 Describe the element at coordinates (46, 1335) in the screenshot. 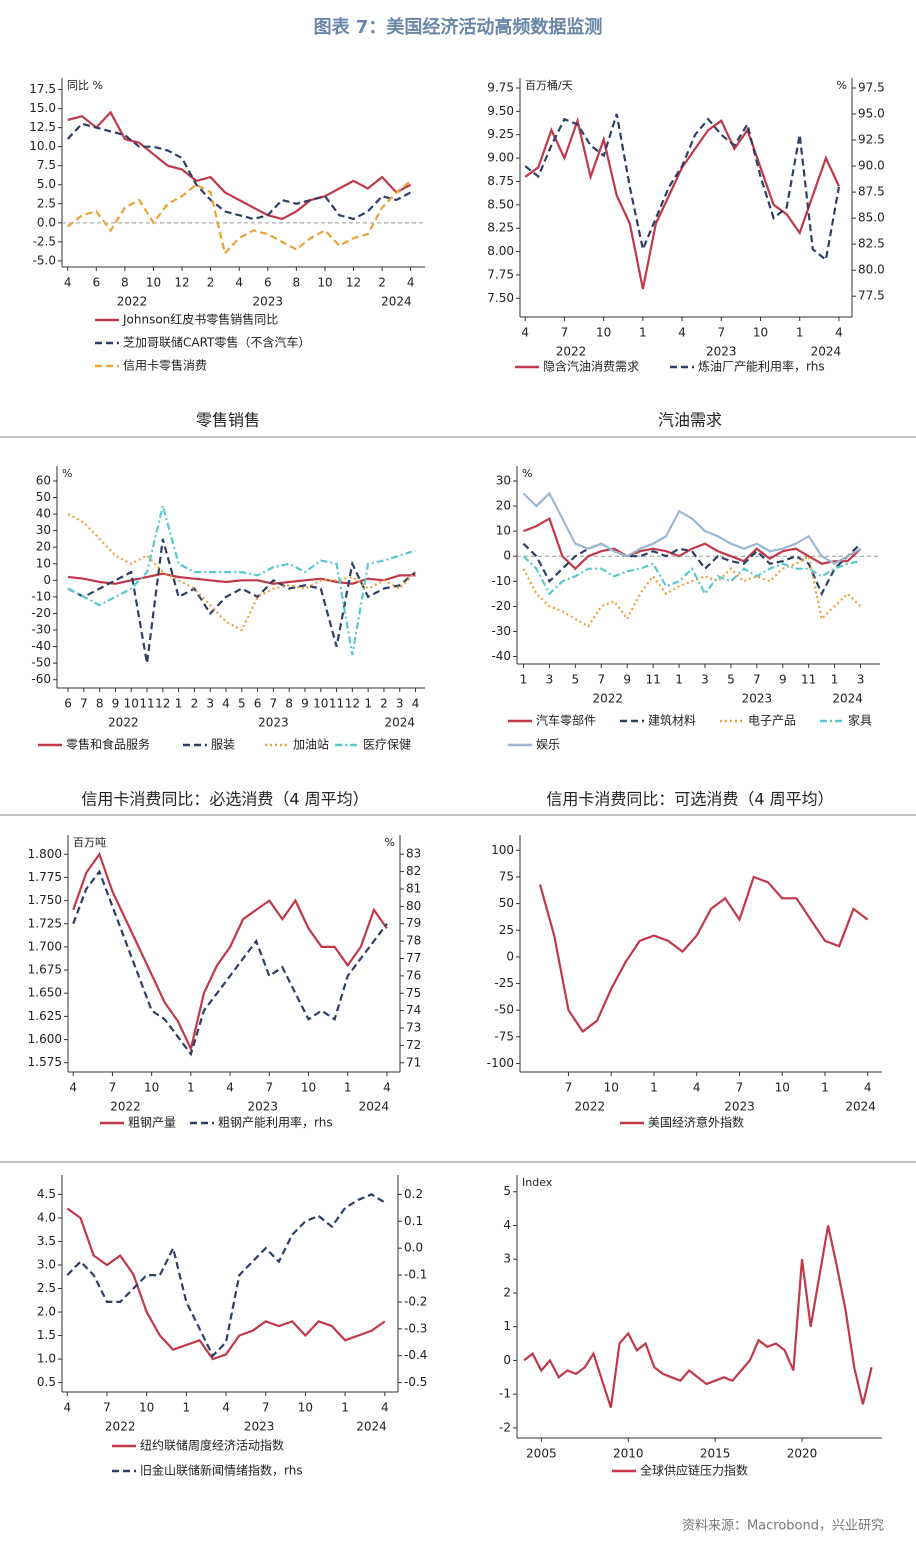

I see `y-tick-label: 1.5` at that location.